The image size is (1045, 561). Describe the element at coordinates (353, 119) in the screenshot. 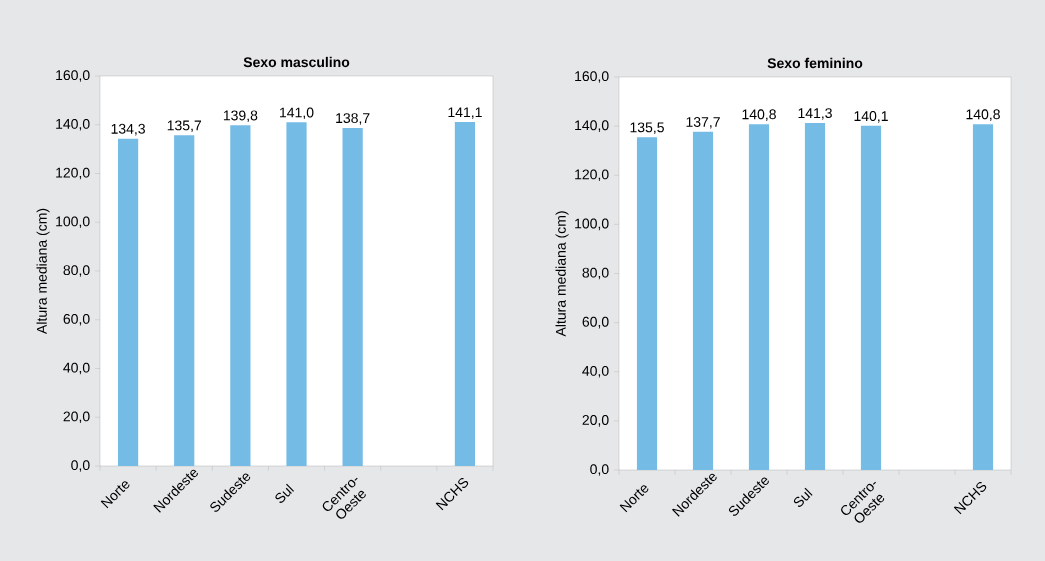

I see `data-label: 138,7` at that location.